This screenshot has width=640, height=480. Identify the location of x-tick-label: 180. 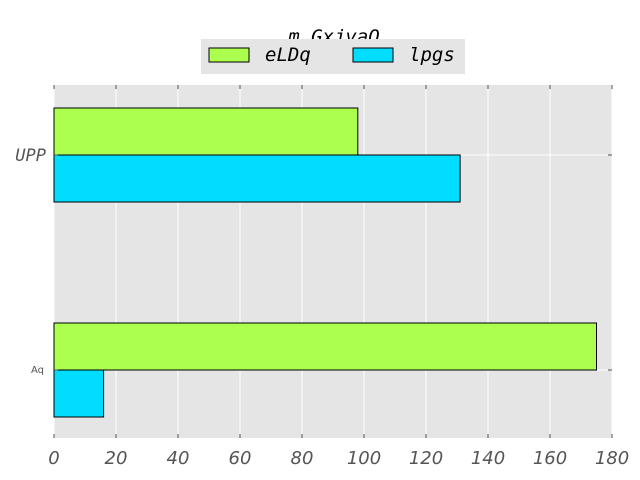
(612, 458).